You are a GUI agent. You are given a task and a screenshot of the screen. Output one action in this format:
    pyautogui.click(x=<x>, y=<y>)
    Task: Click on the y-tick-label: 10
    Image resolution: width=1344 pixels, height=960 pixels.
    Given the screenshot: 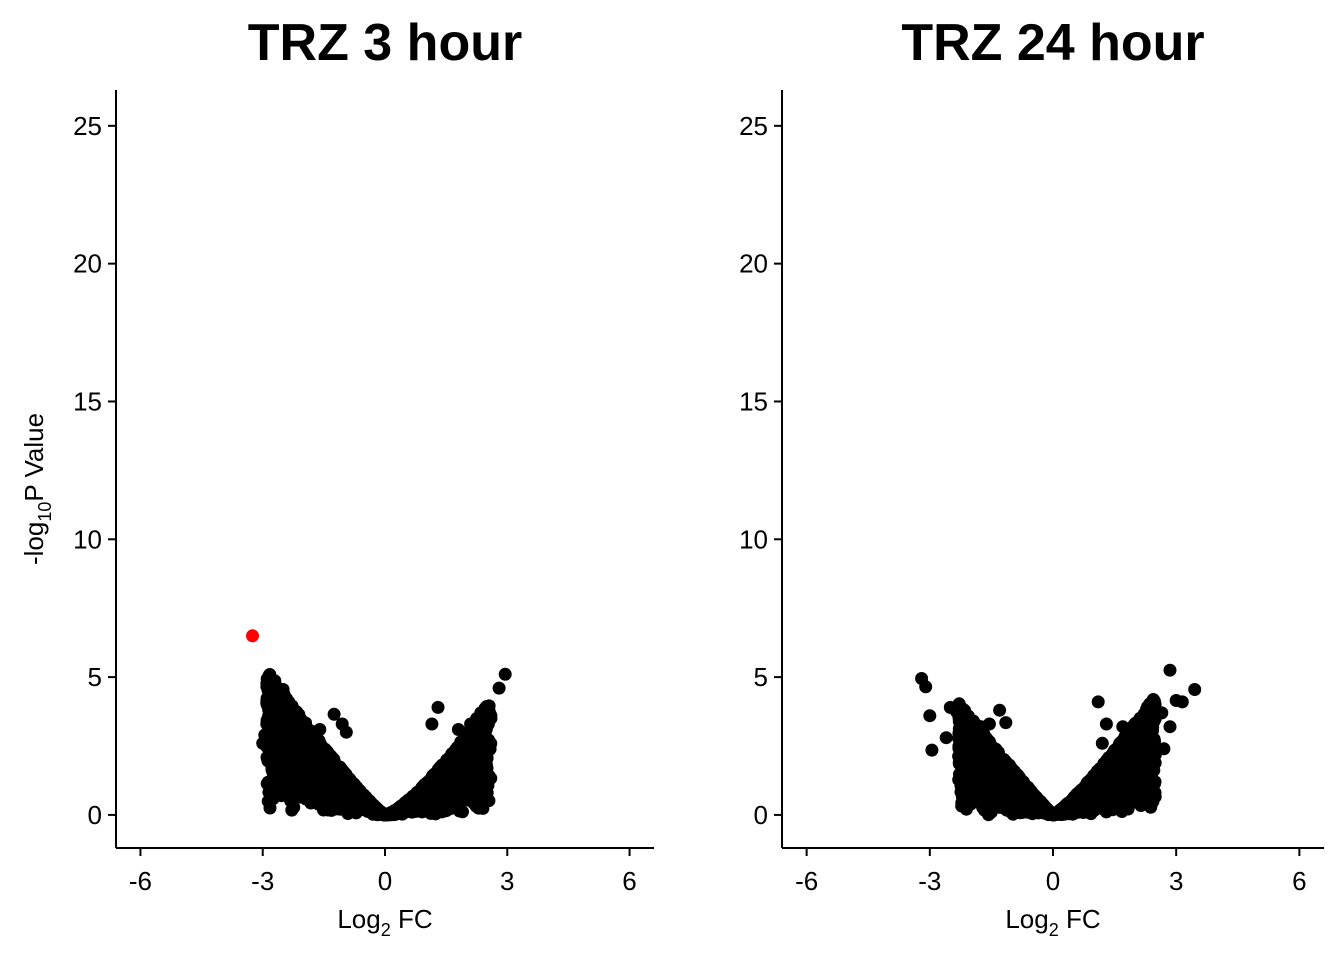 What is the action you would take?
    pyautogui.click(x=87, y=539)
    